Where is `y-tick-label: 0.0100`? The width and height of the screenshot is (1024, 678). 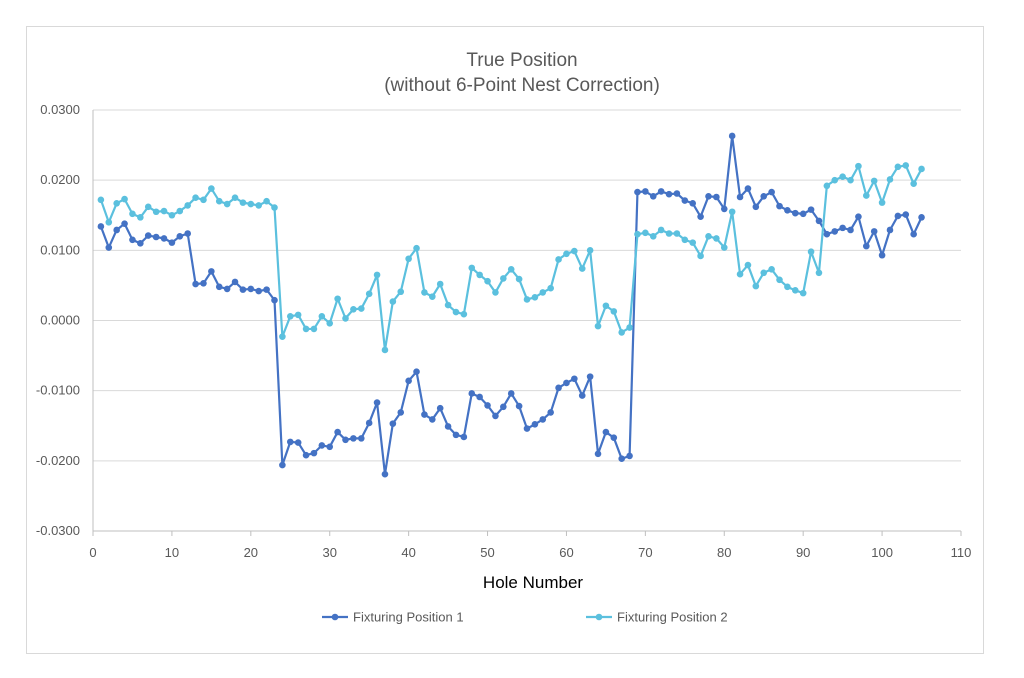 y-tick-label: 0.0100 is located at coordinates (60, 249).